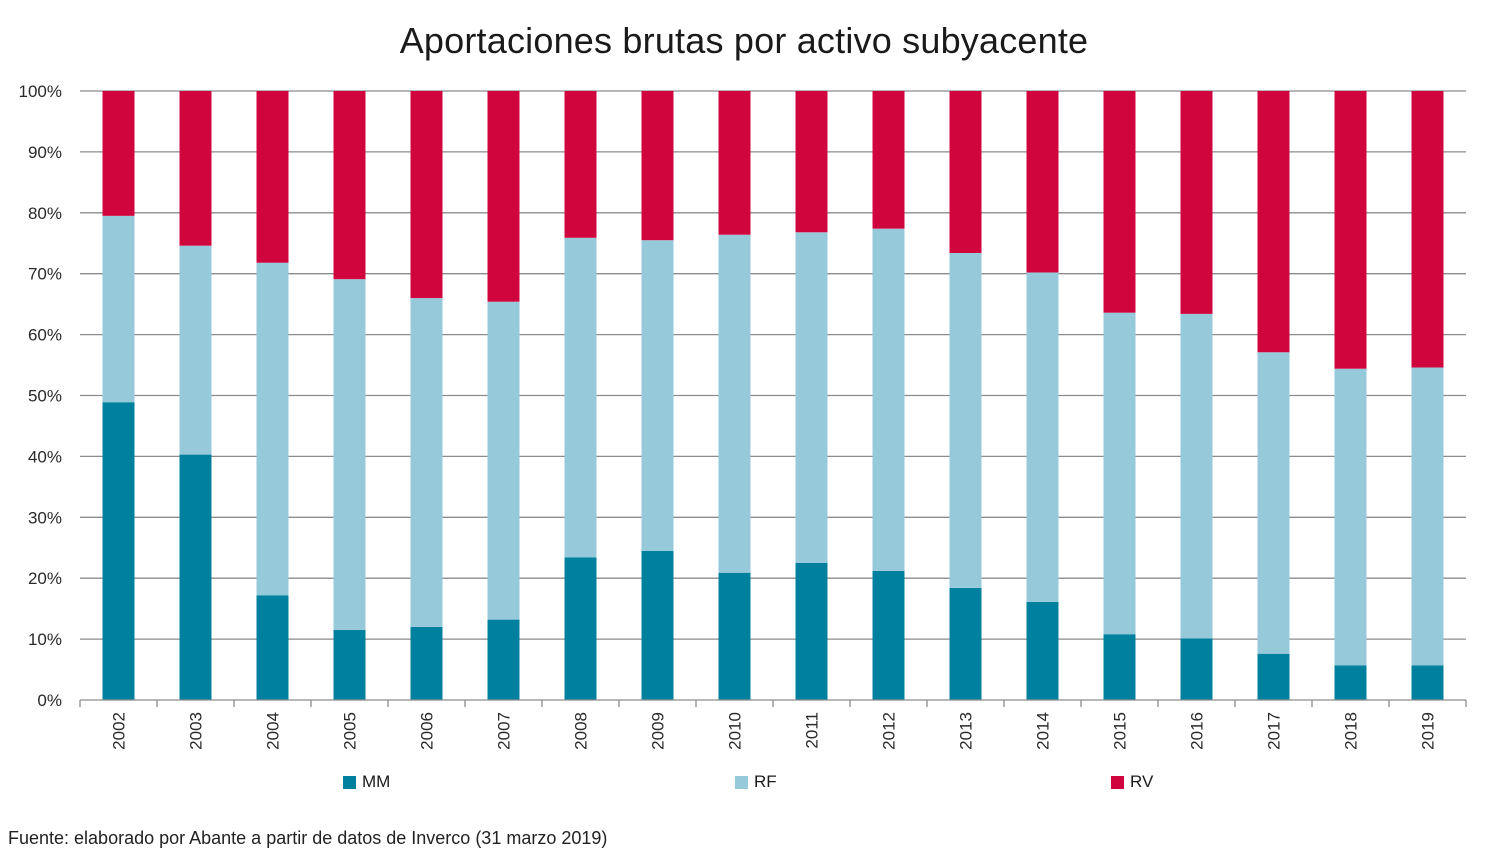 The width and height of the screenshot is (1488, 863). Describe the element at coordinates (118, 309) in the screenshot. I see `bar-rf-2002` at that location.